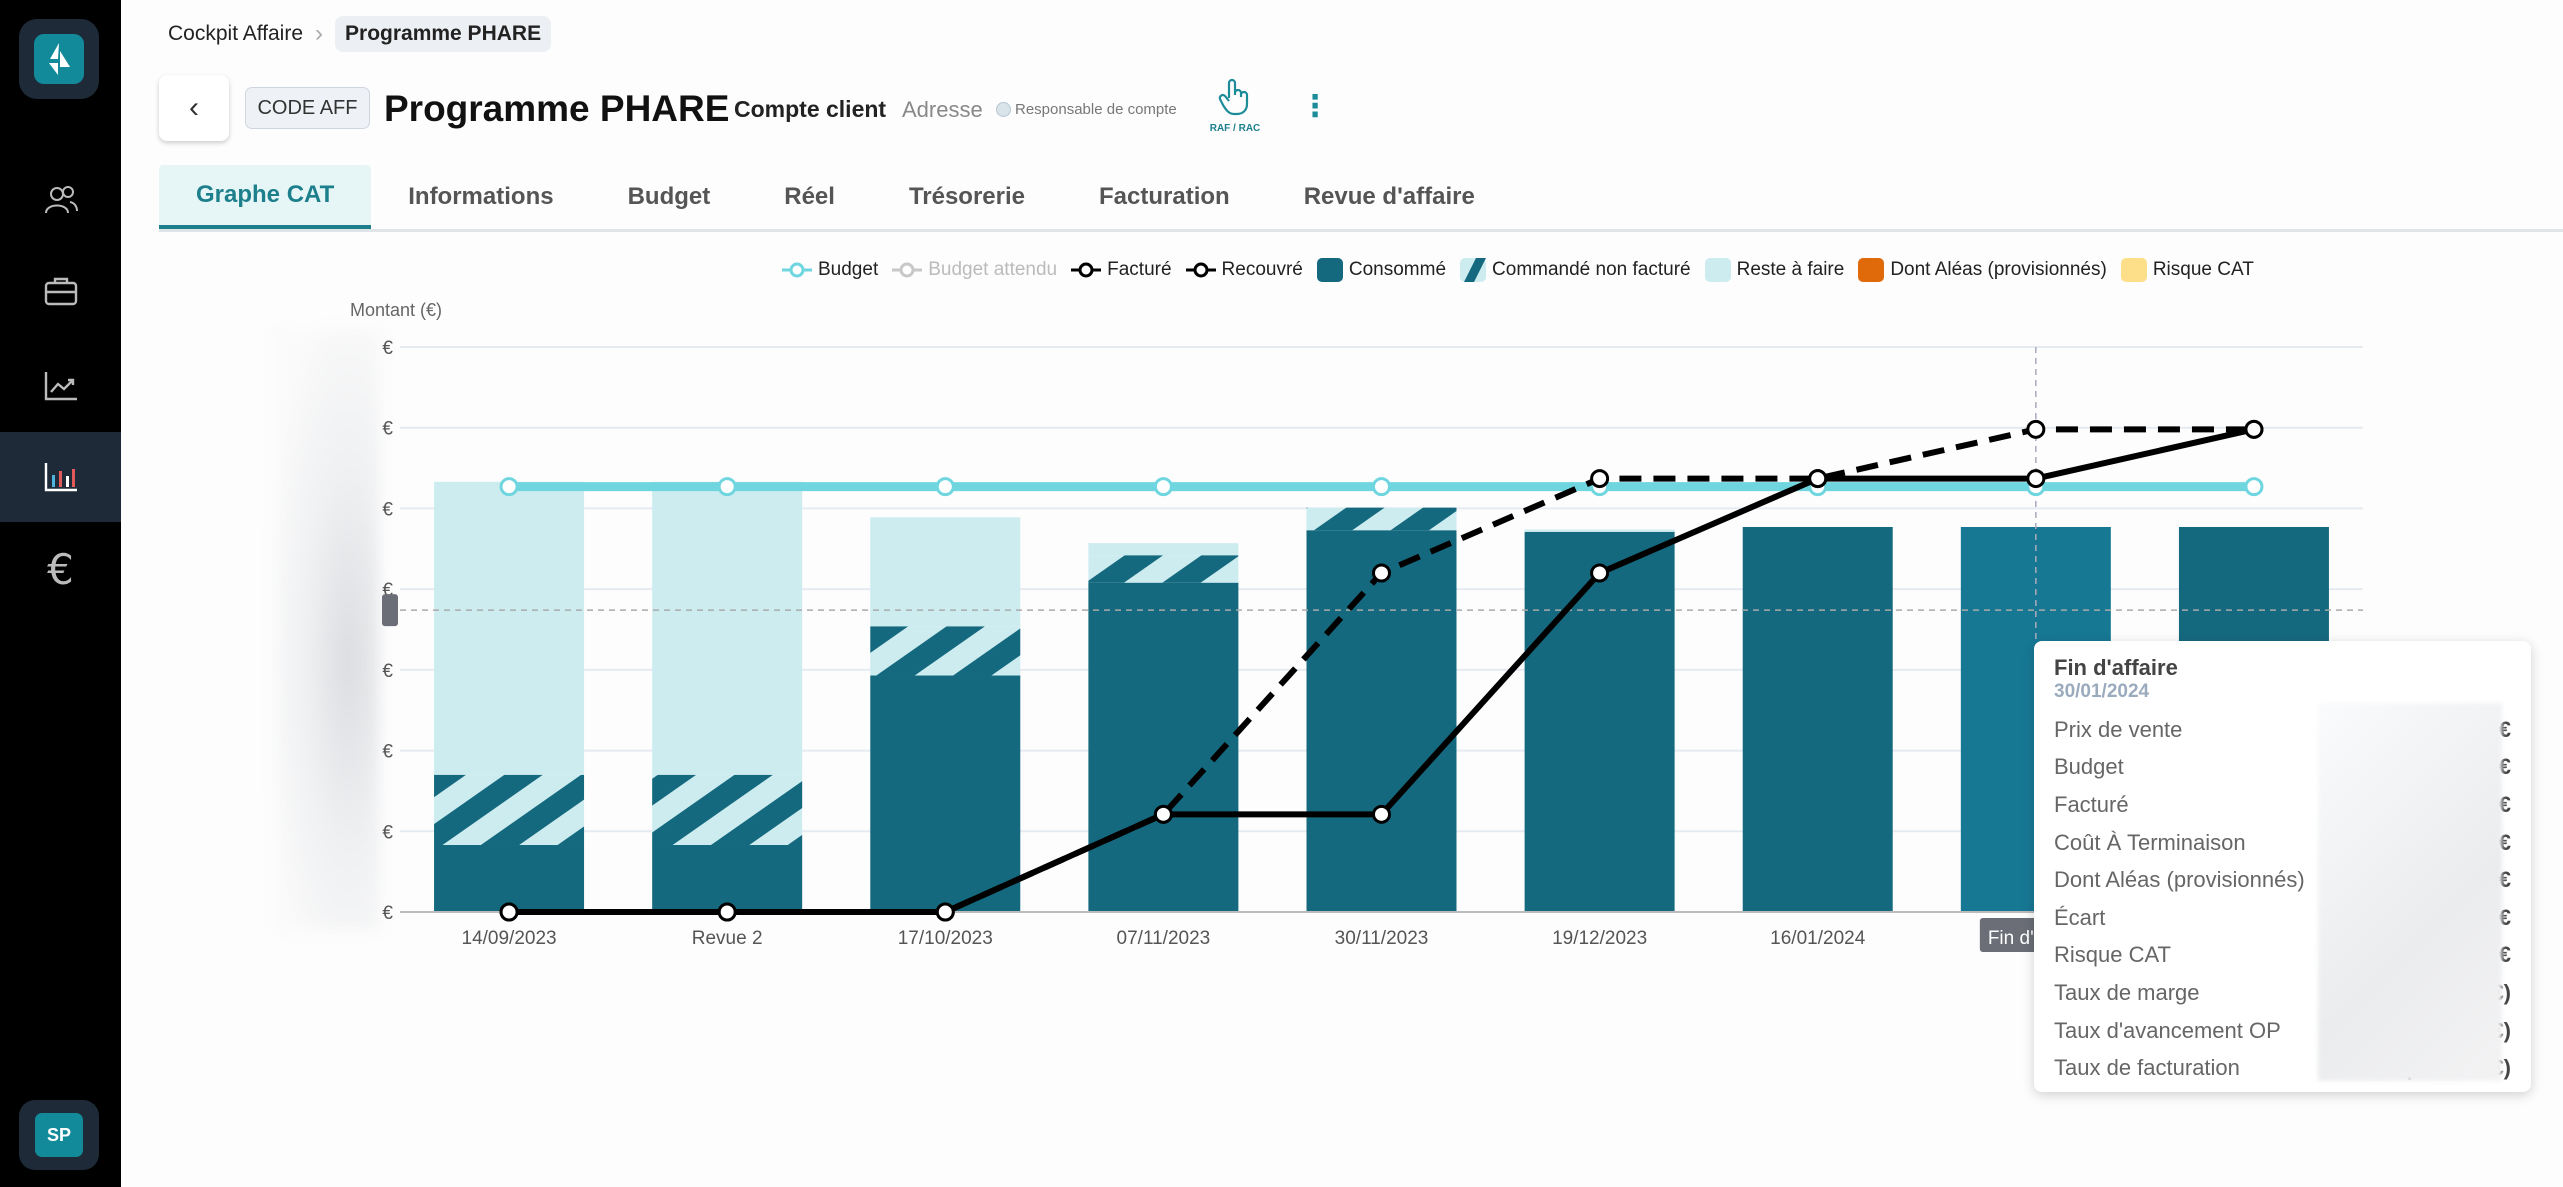 This screenshot has width=2563, height=1187. I want to click on client-account: Compte client, so click(810, 109).